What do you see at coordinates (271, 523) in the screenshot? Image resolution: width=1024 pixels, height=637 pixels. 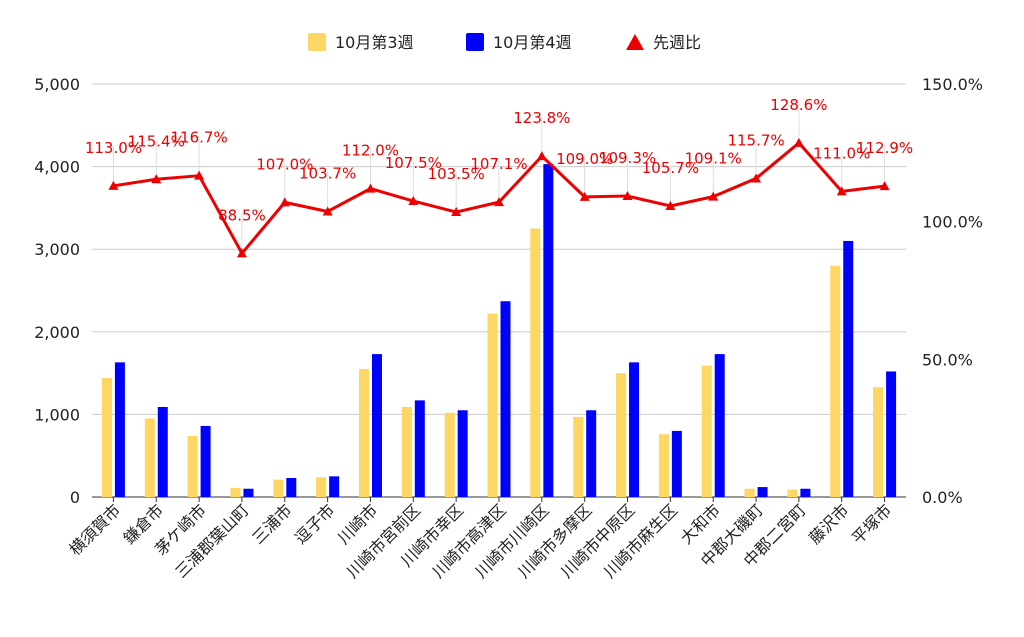 I see `category-label: 三浦市` at bounding box center [271, 523].